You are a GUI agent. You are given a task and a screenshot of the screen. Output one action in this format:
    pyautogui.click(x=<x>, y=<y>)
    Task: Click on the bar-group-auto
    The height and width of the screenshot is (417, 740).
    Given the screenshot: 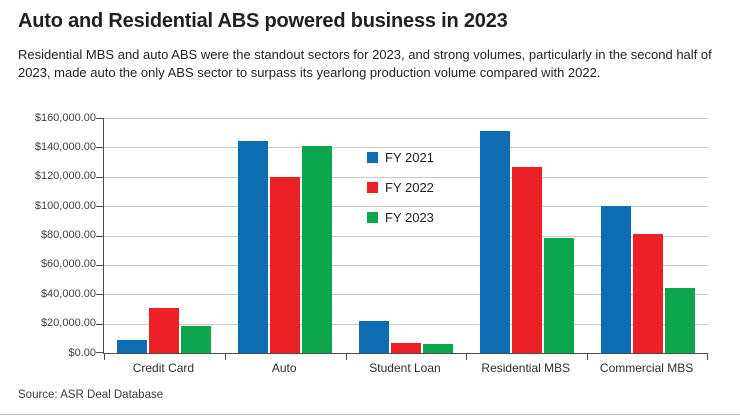 What is the action you would take?
    pyautogui.click(x=285, y=235)
    